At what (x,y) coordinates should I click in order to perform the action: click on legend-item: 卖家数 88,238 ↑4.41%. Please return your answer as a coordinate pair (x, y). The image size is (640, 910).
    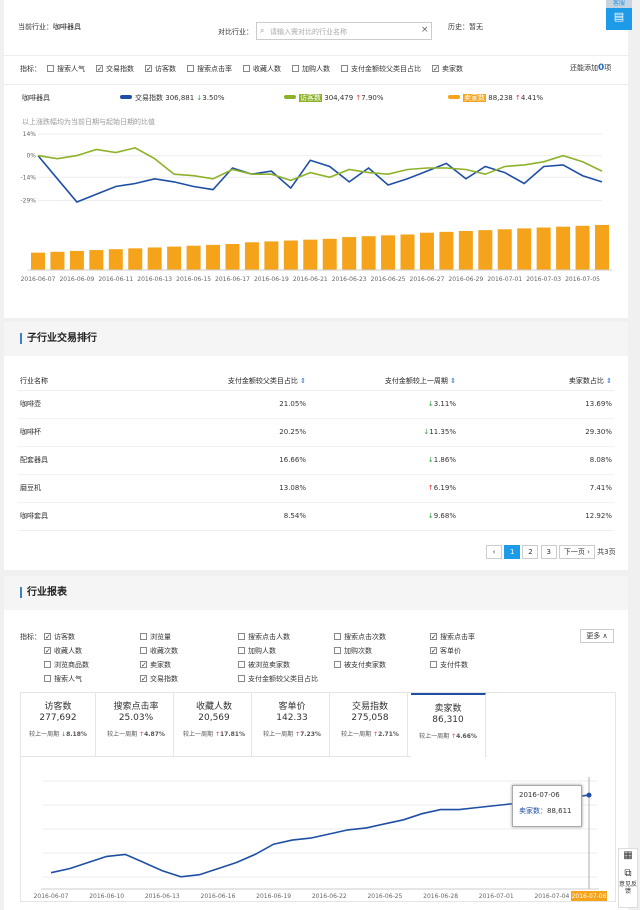
    Looking at the image, I should click on (495, 98).